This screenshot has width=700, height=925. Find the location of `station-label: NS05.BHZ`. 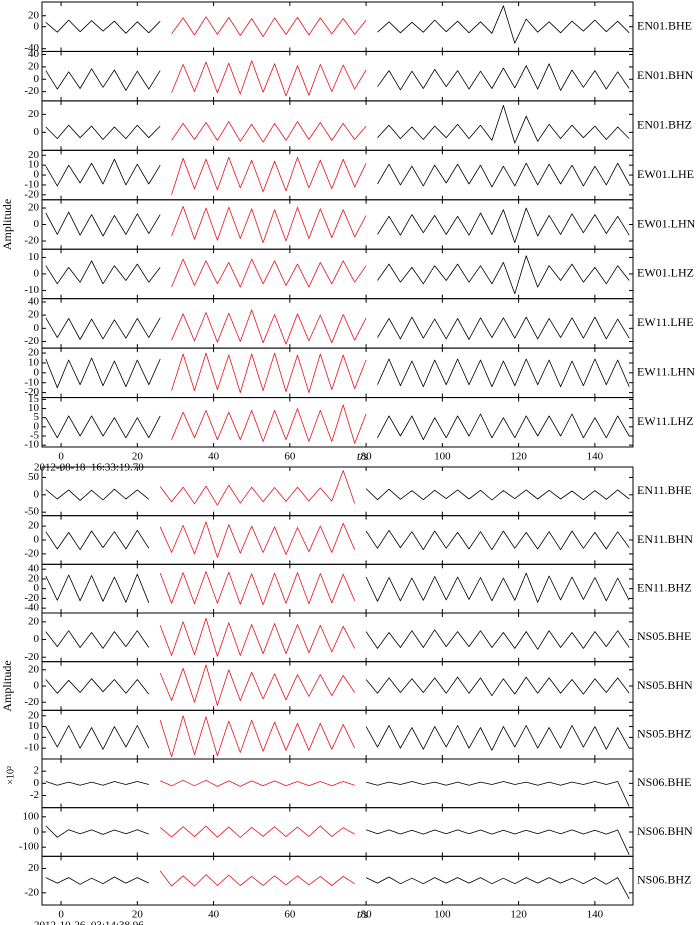

station-label: NS05.BHZ is located at coordinates (664, 733).